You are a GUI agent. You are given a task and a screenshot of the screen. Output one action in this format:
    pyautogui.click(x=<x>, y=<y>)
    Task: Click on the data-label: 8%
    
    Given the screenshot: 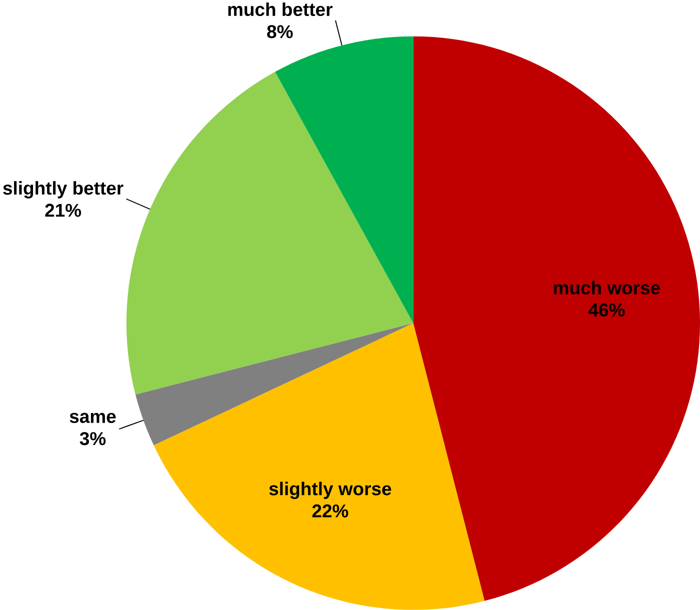 What is the action you would take?
    pyautogui.click(x=280, y=31)
    